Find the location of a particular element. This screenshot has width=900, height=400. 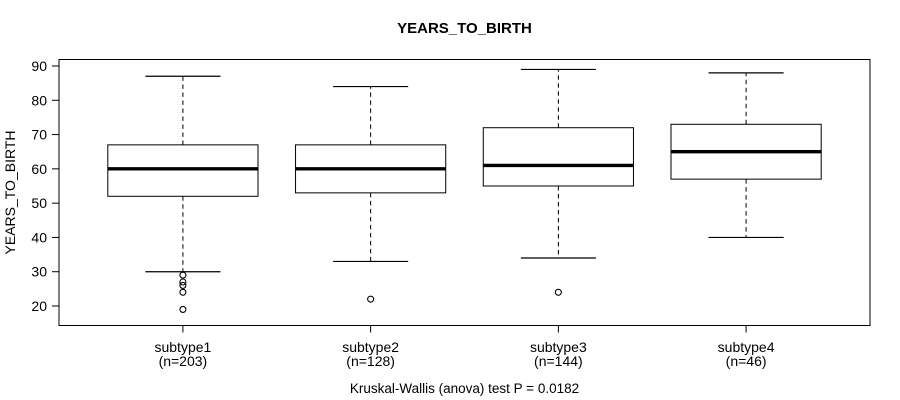

x-tick-label: subtype1 is located at coordinates (182, 347).